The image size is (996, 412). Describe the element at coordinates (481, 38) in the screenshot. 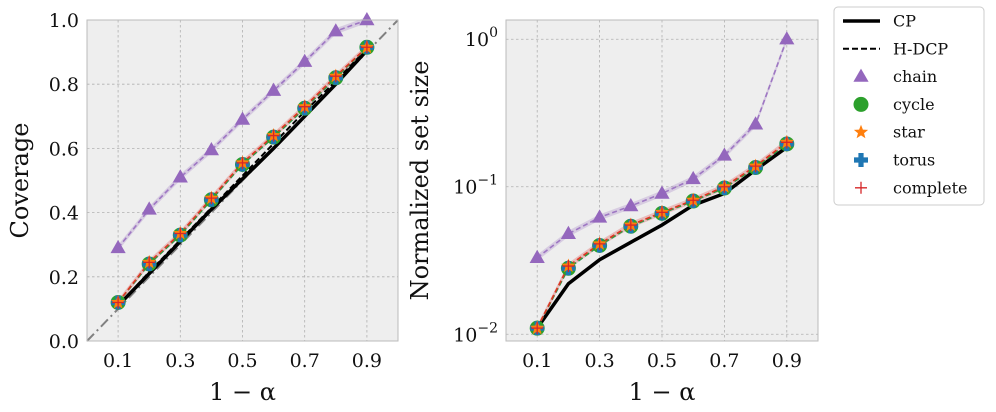

I see `y-tick-label: 10⁰` at that location.